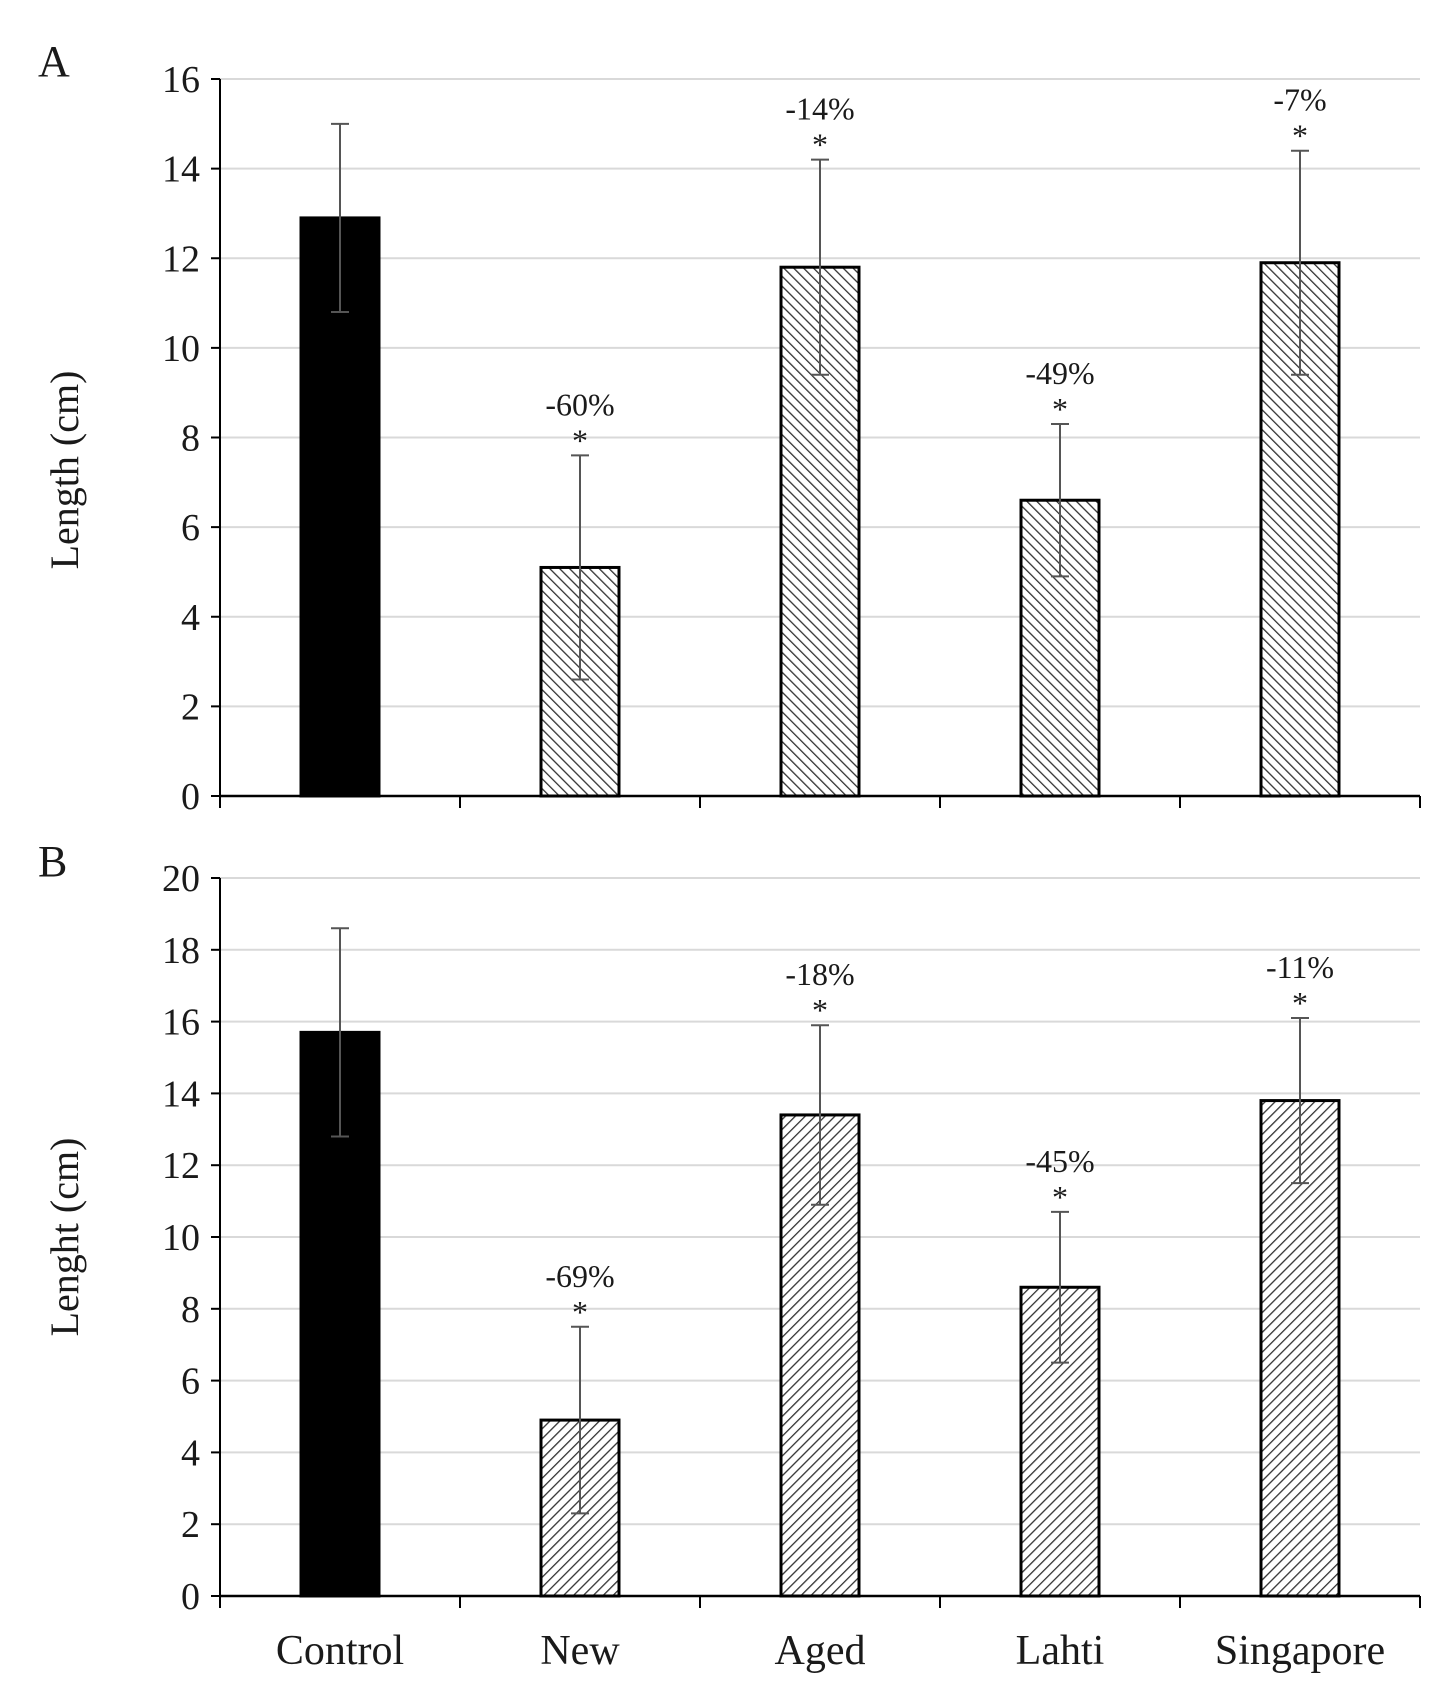  What do you see at coordinates (819, 974) in the screenshot?
I see `percent-change-label: -18%` at bounding box center [819, 974].